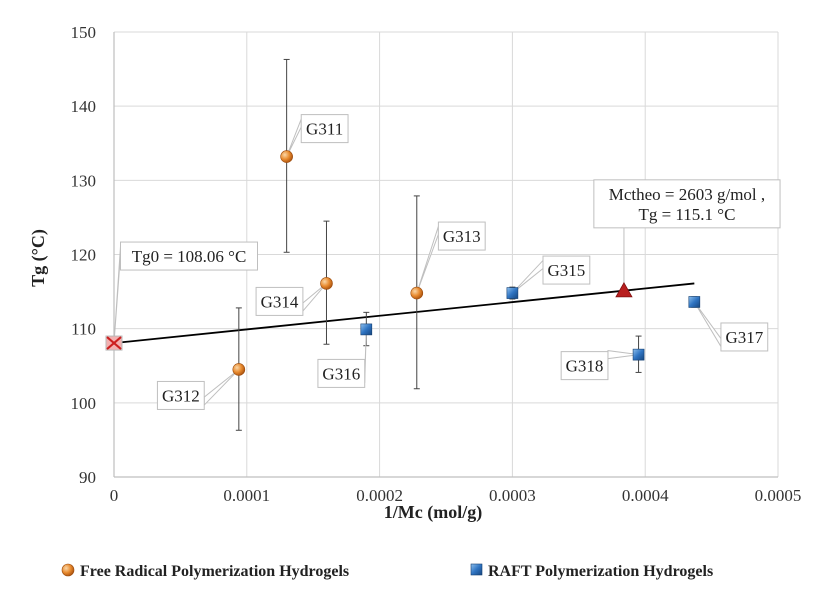 Image resolution: width=817 pixels, height=599 pixels. Describe the element at coordinates (476, 569) in the screenshot. I see `legend-marker-raft` at that location.